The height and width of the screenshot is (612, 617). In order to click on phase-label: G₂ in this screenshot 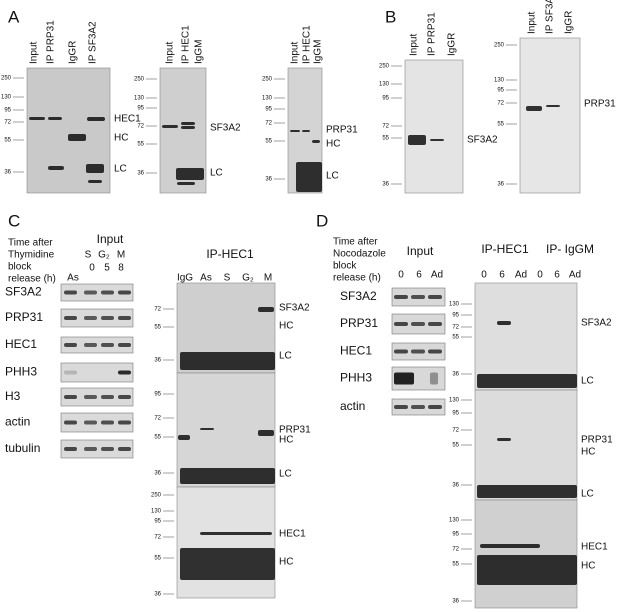, I will do `click(104, 255)`.